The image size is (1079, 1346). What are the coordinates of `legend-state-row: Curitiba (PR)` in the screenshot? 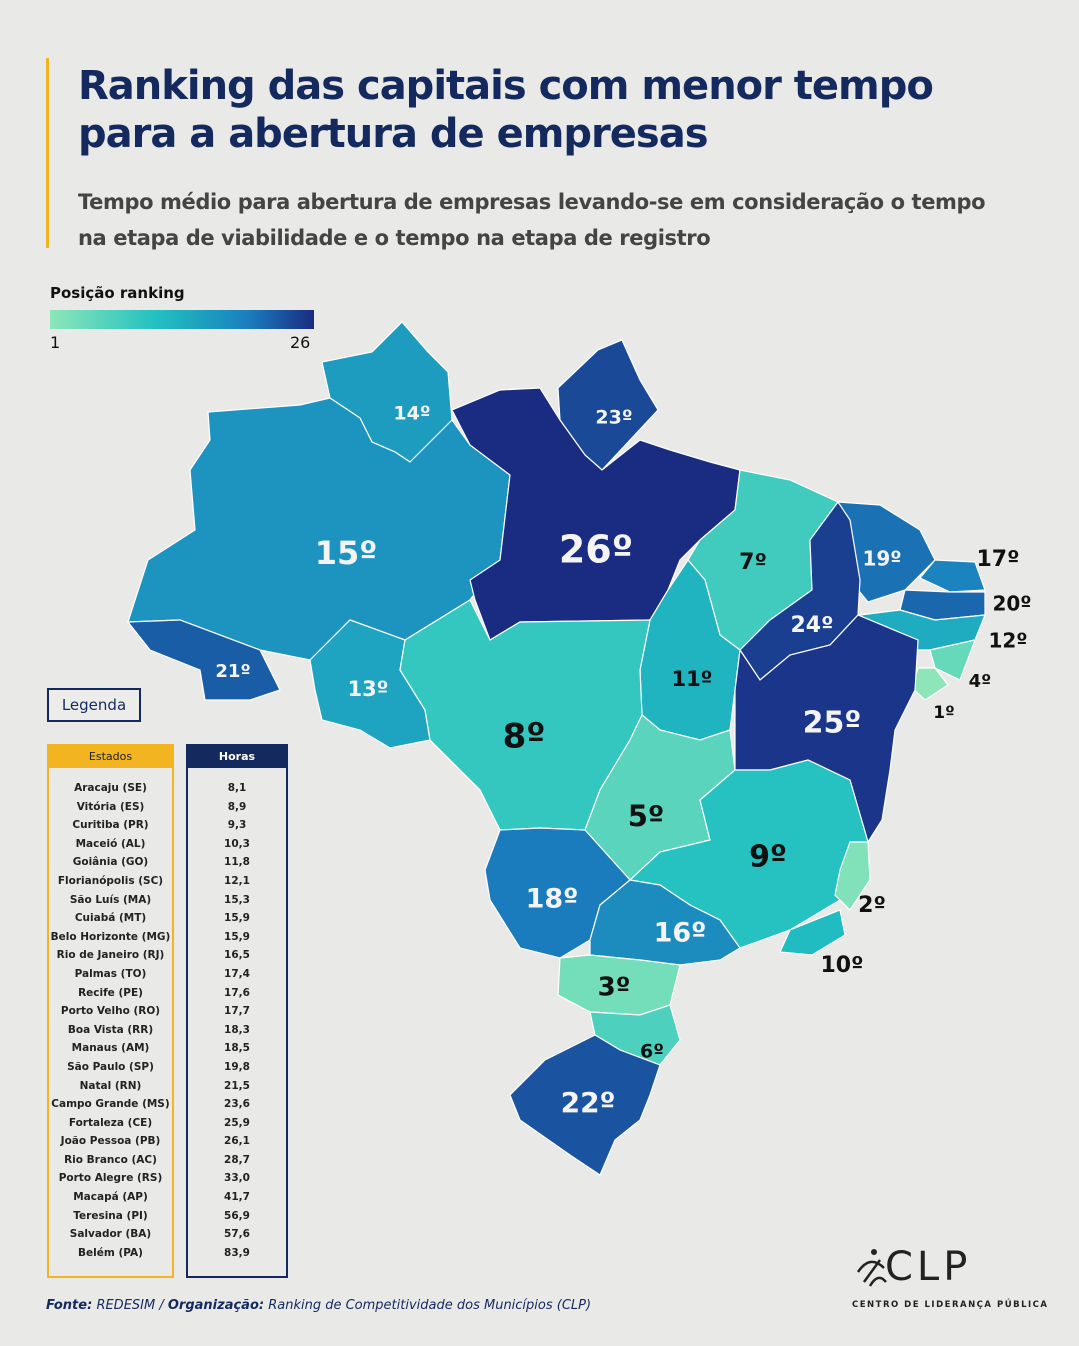 It's located at (110, 825).